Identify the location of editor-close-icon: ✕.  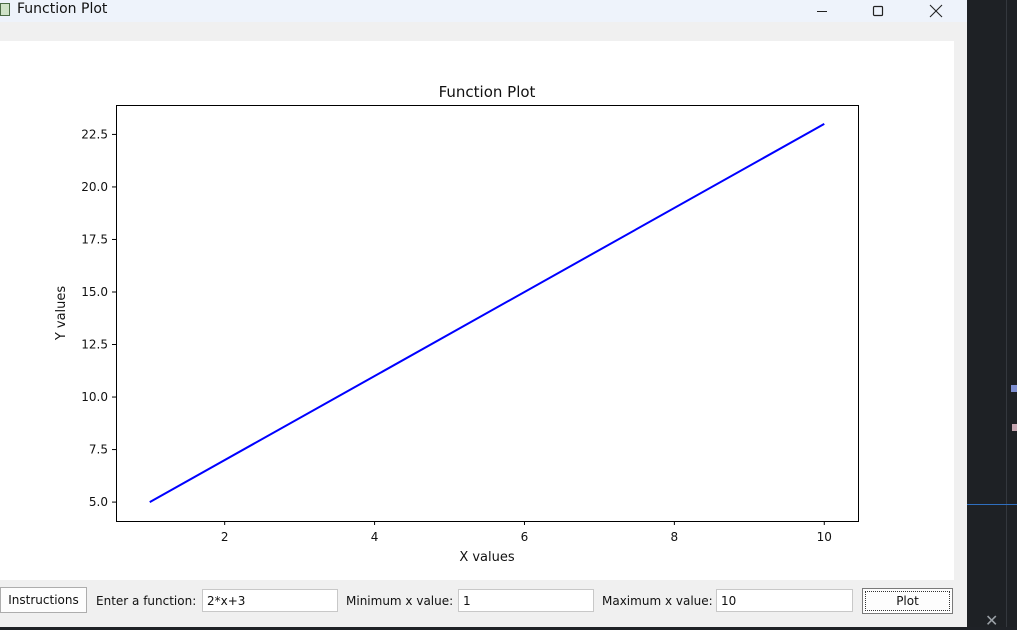
(992, 620).